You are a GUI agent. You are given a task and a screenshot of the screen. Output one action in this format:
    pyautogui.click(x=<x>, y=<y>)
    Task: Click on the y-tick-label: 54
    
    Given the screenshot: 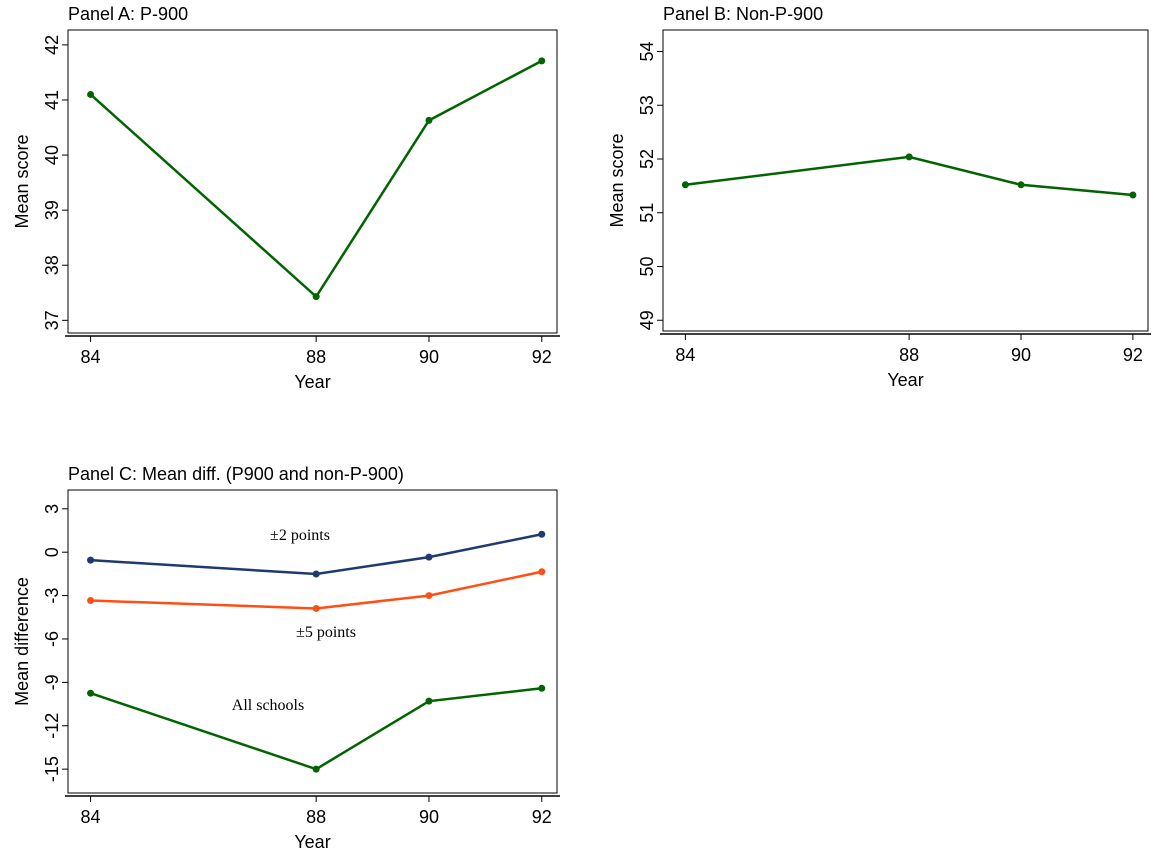 What is the action you would take?
    pyautogui.click(x=647, y=51)
    